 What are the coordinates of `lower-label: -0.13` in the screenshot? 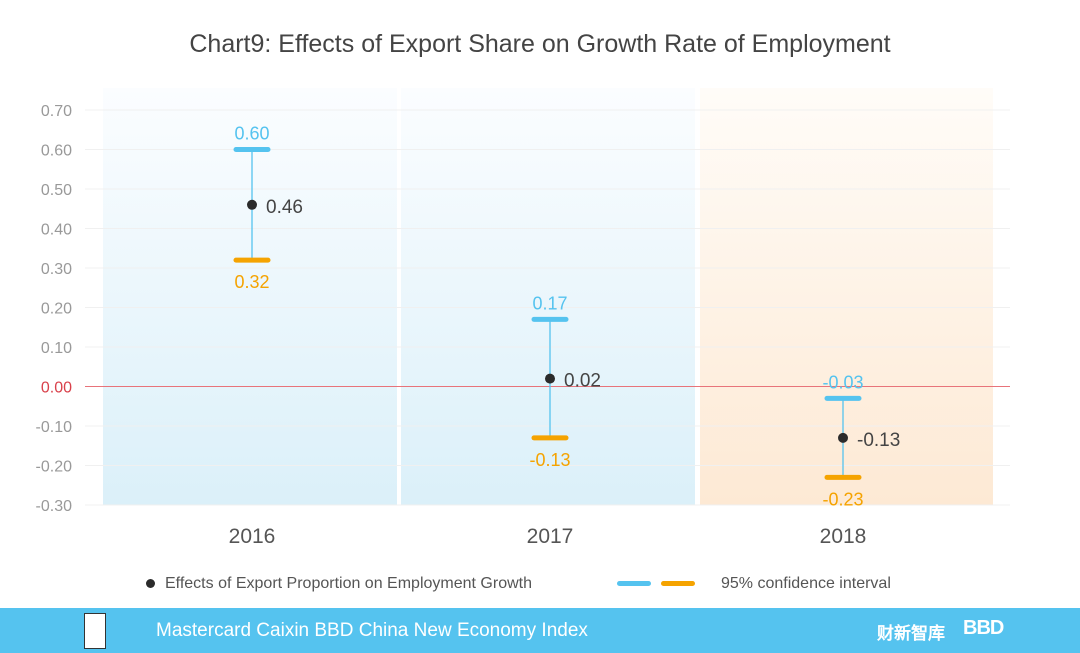 It's located at (549, 460).